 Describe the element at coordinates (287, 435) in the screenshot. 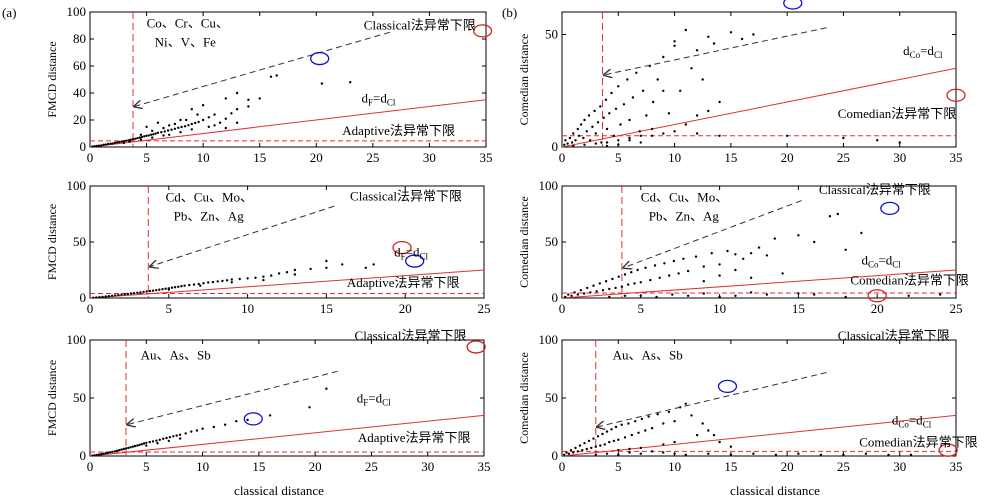

I see `equality-line` at that location.